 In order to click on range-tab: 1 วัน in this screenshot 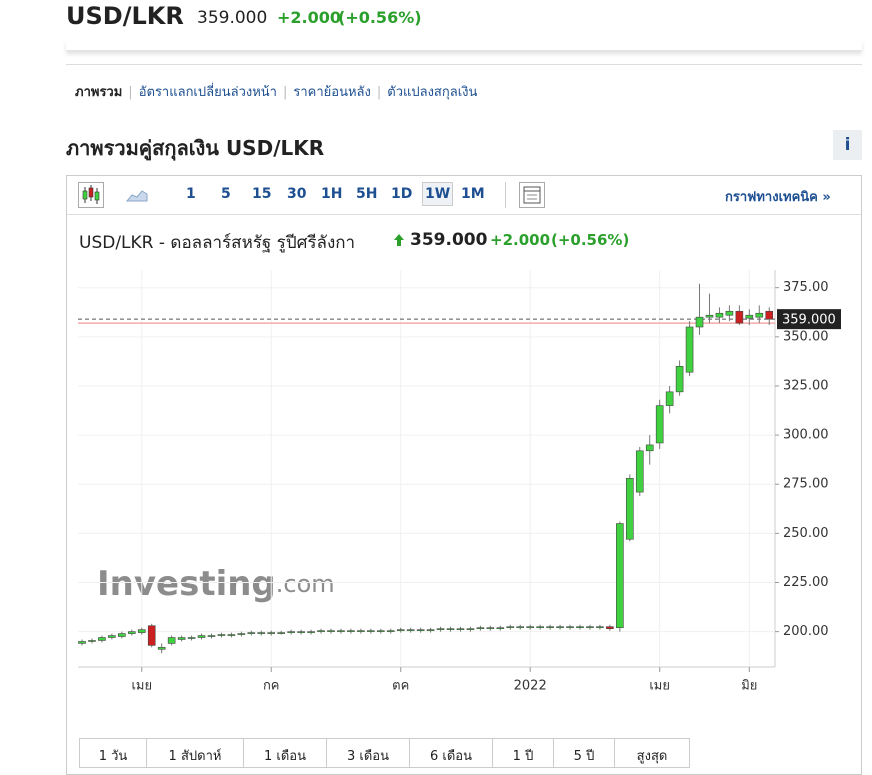, I will do `click(113, 753)`.